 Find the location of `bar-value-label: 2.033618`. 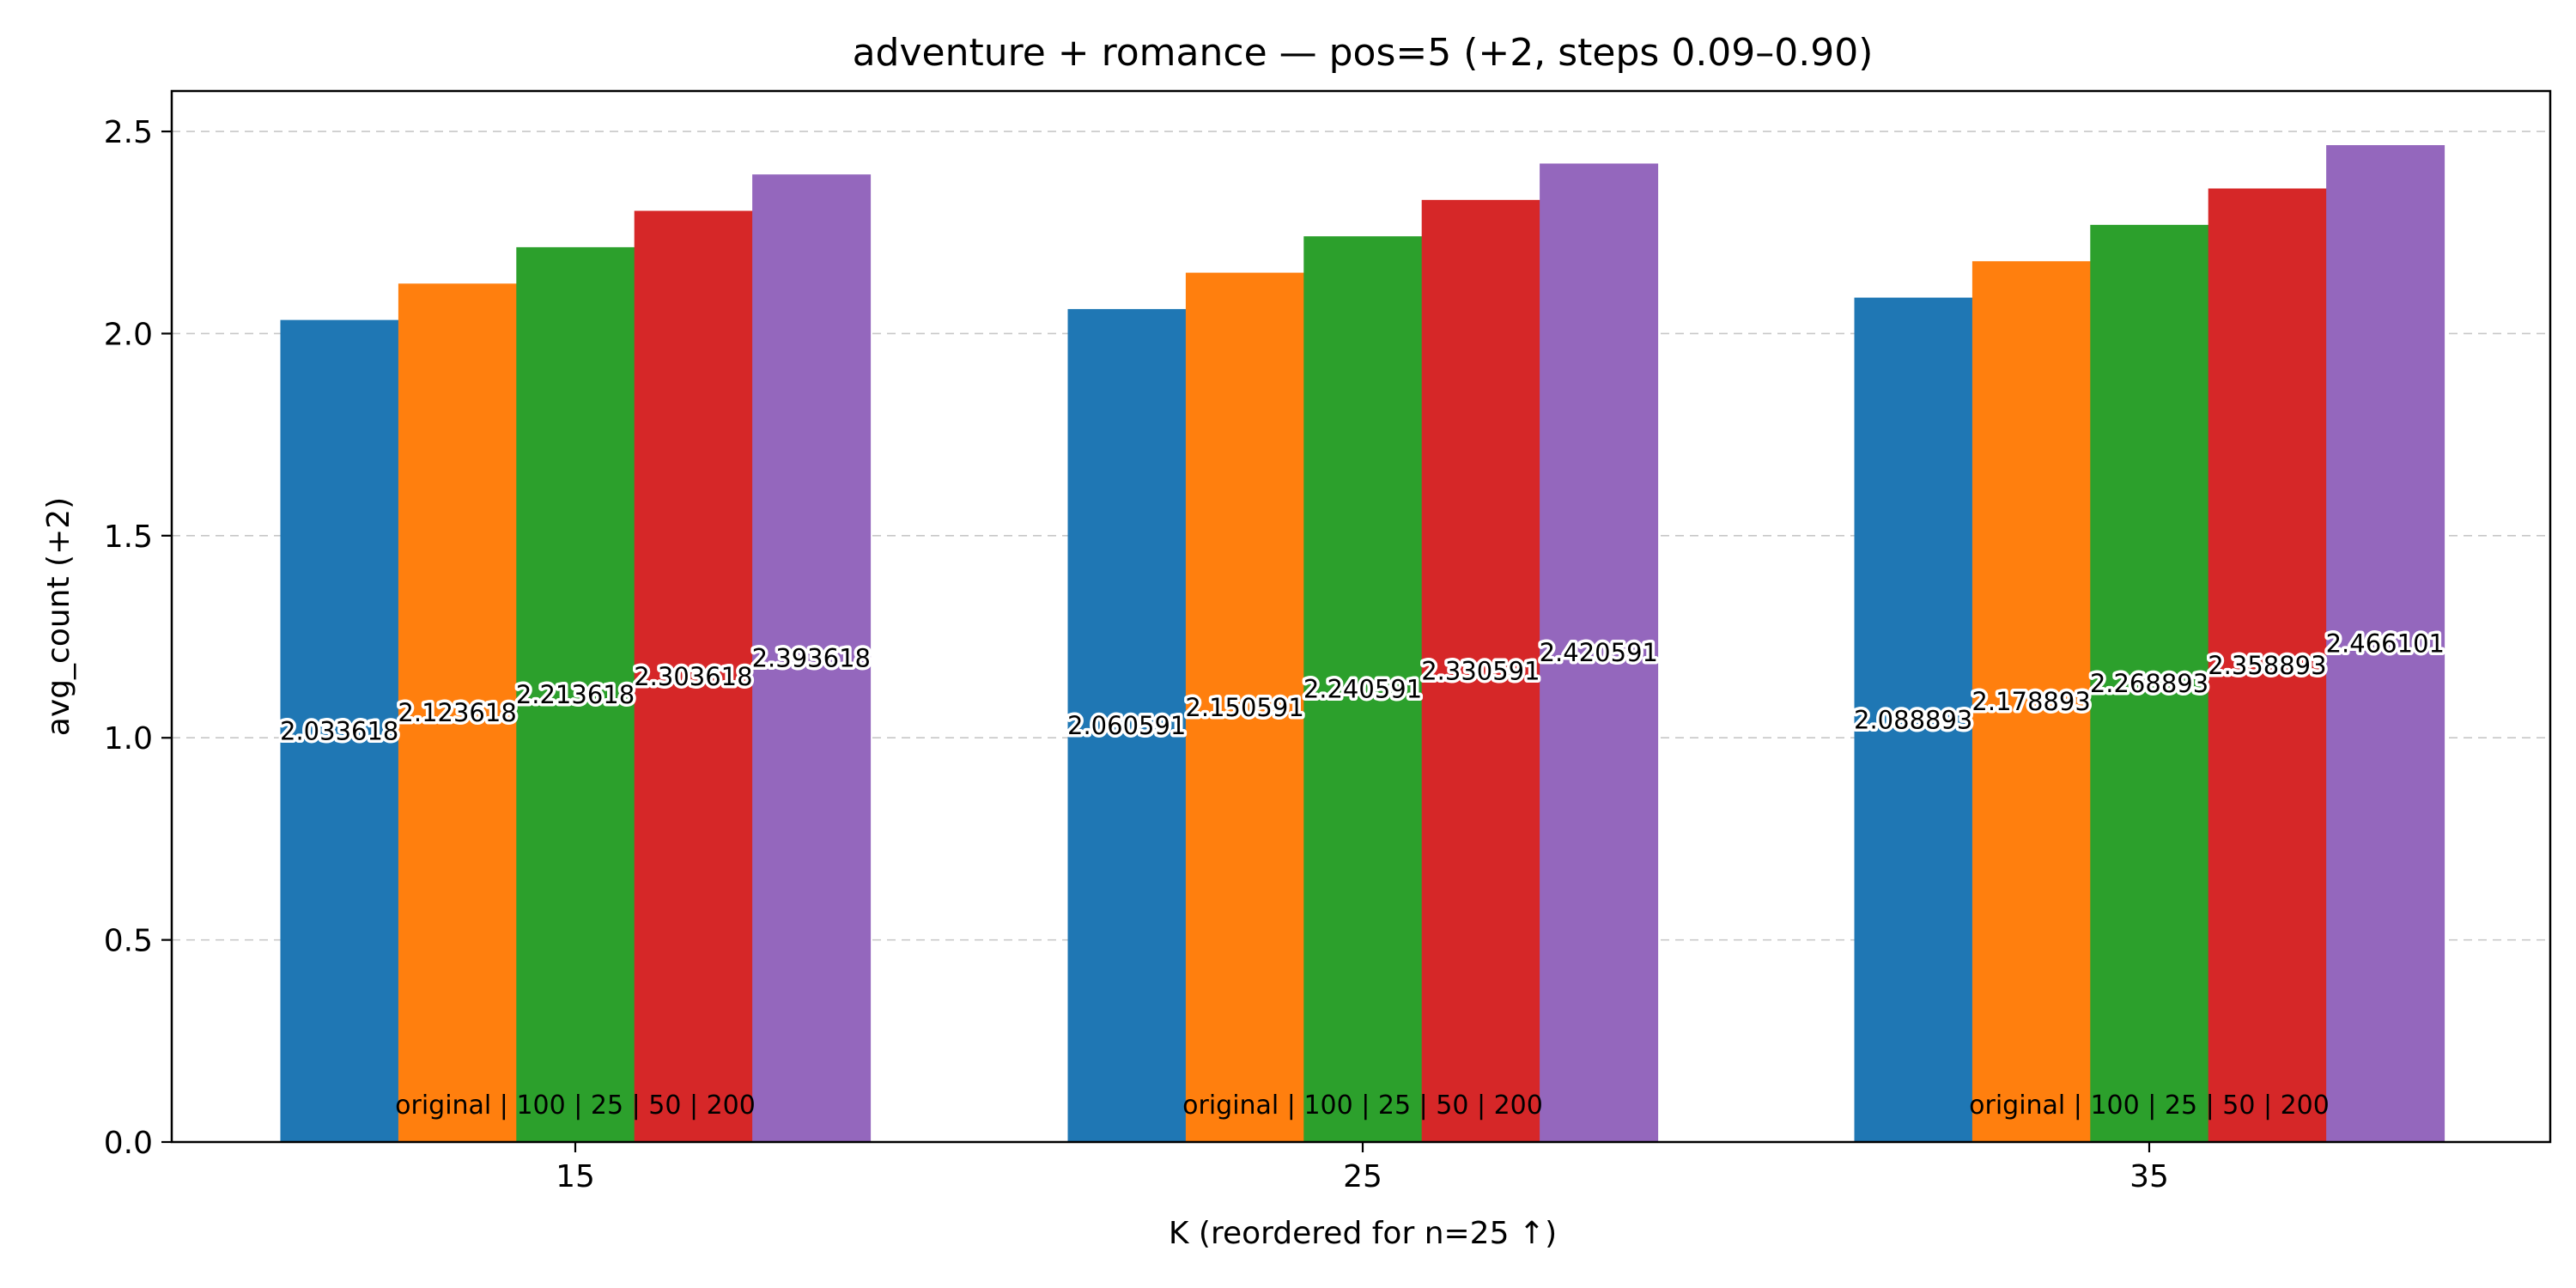

bar-value-label: 2.033618 is located at coordinates (339, 730).